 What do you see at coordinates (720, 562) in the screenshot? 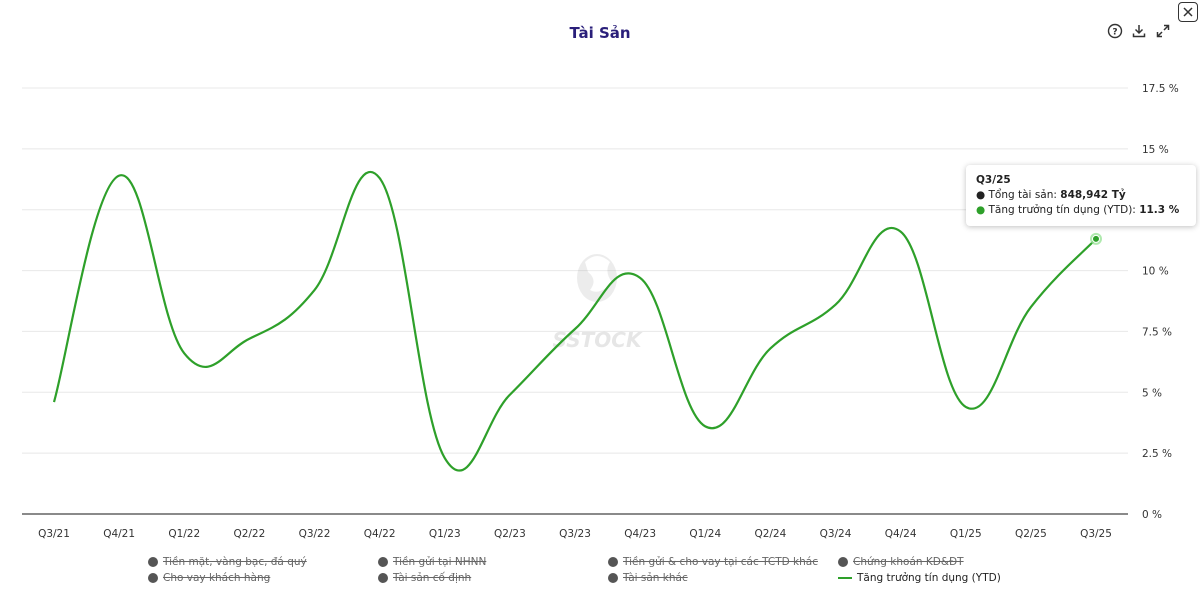
I see `legend-label: Tiền gửi & cho vay tại các TCTD khác` at bounding box center [720, 562].